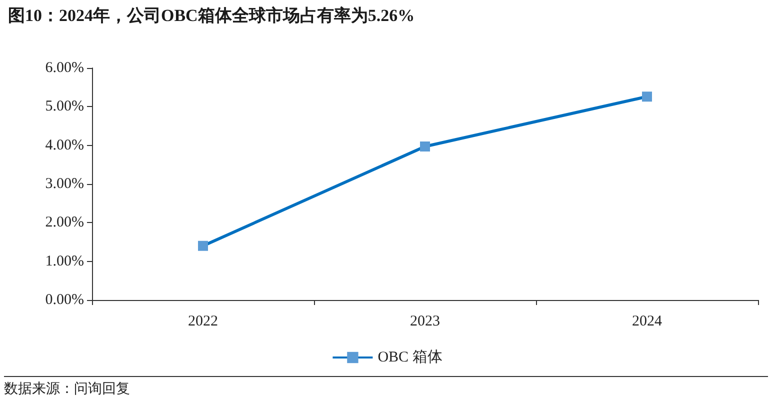  I want to click on y-tick-label: 6.00%, so click(64, 68).